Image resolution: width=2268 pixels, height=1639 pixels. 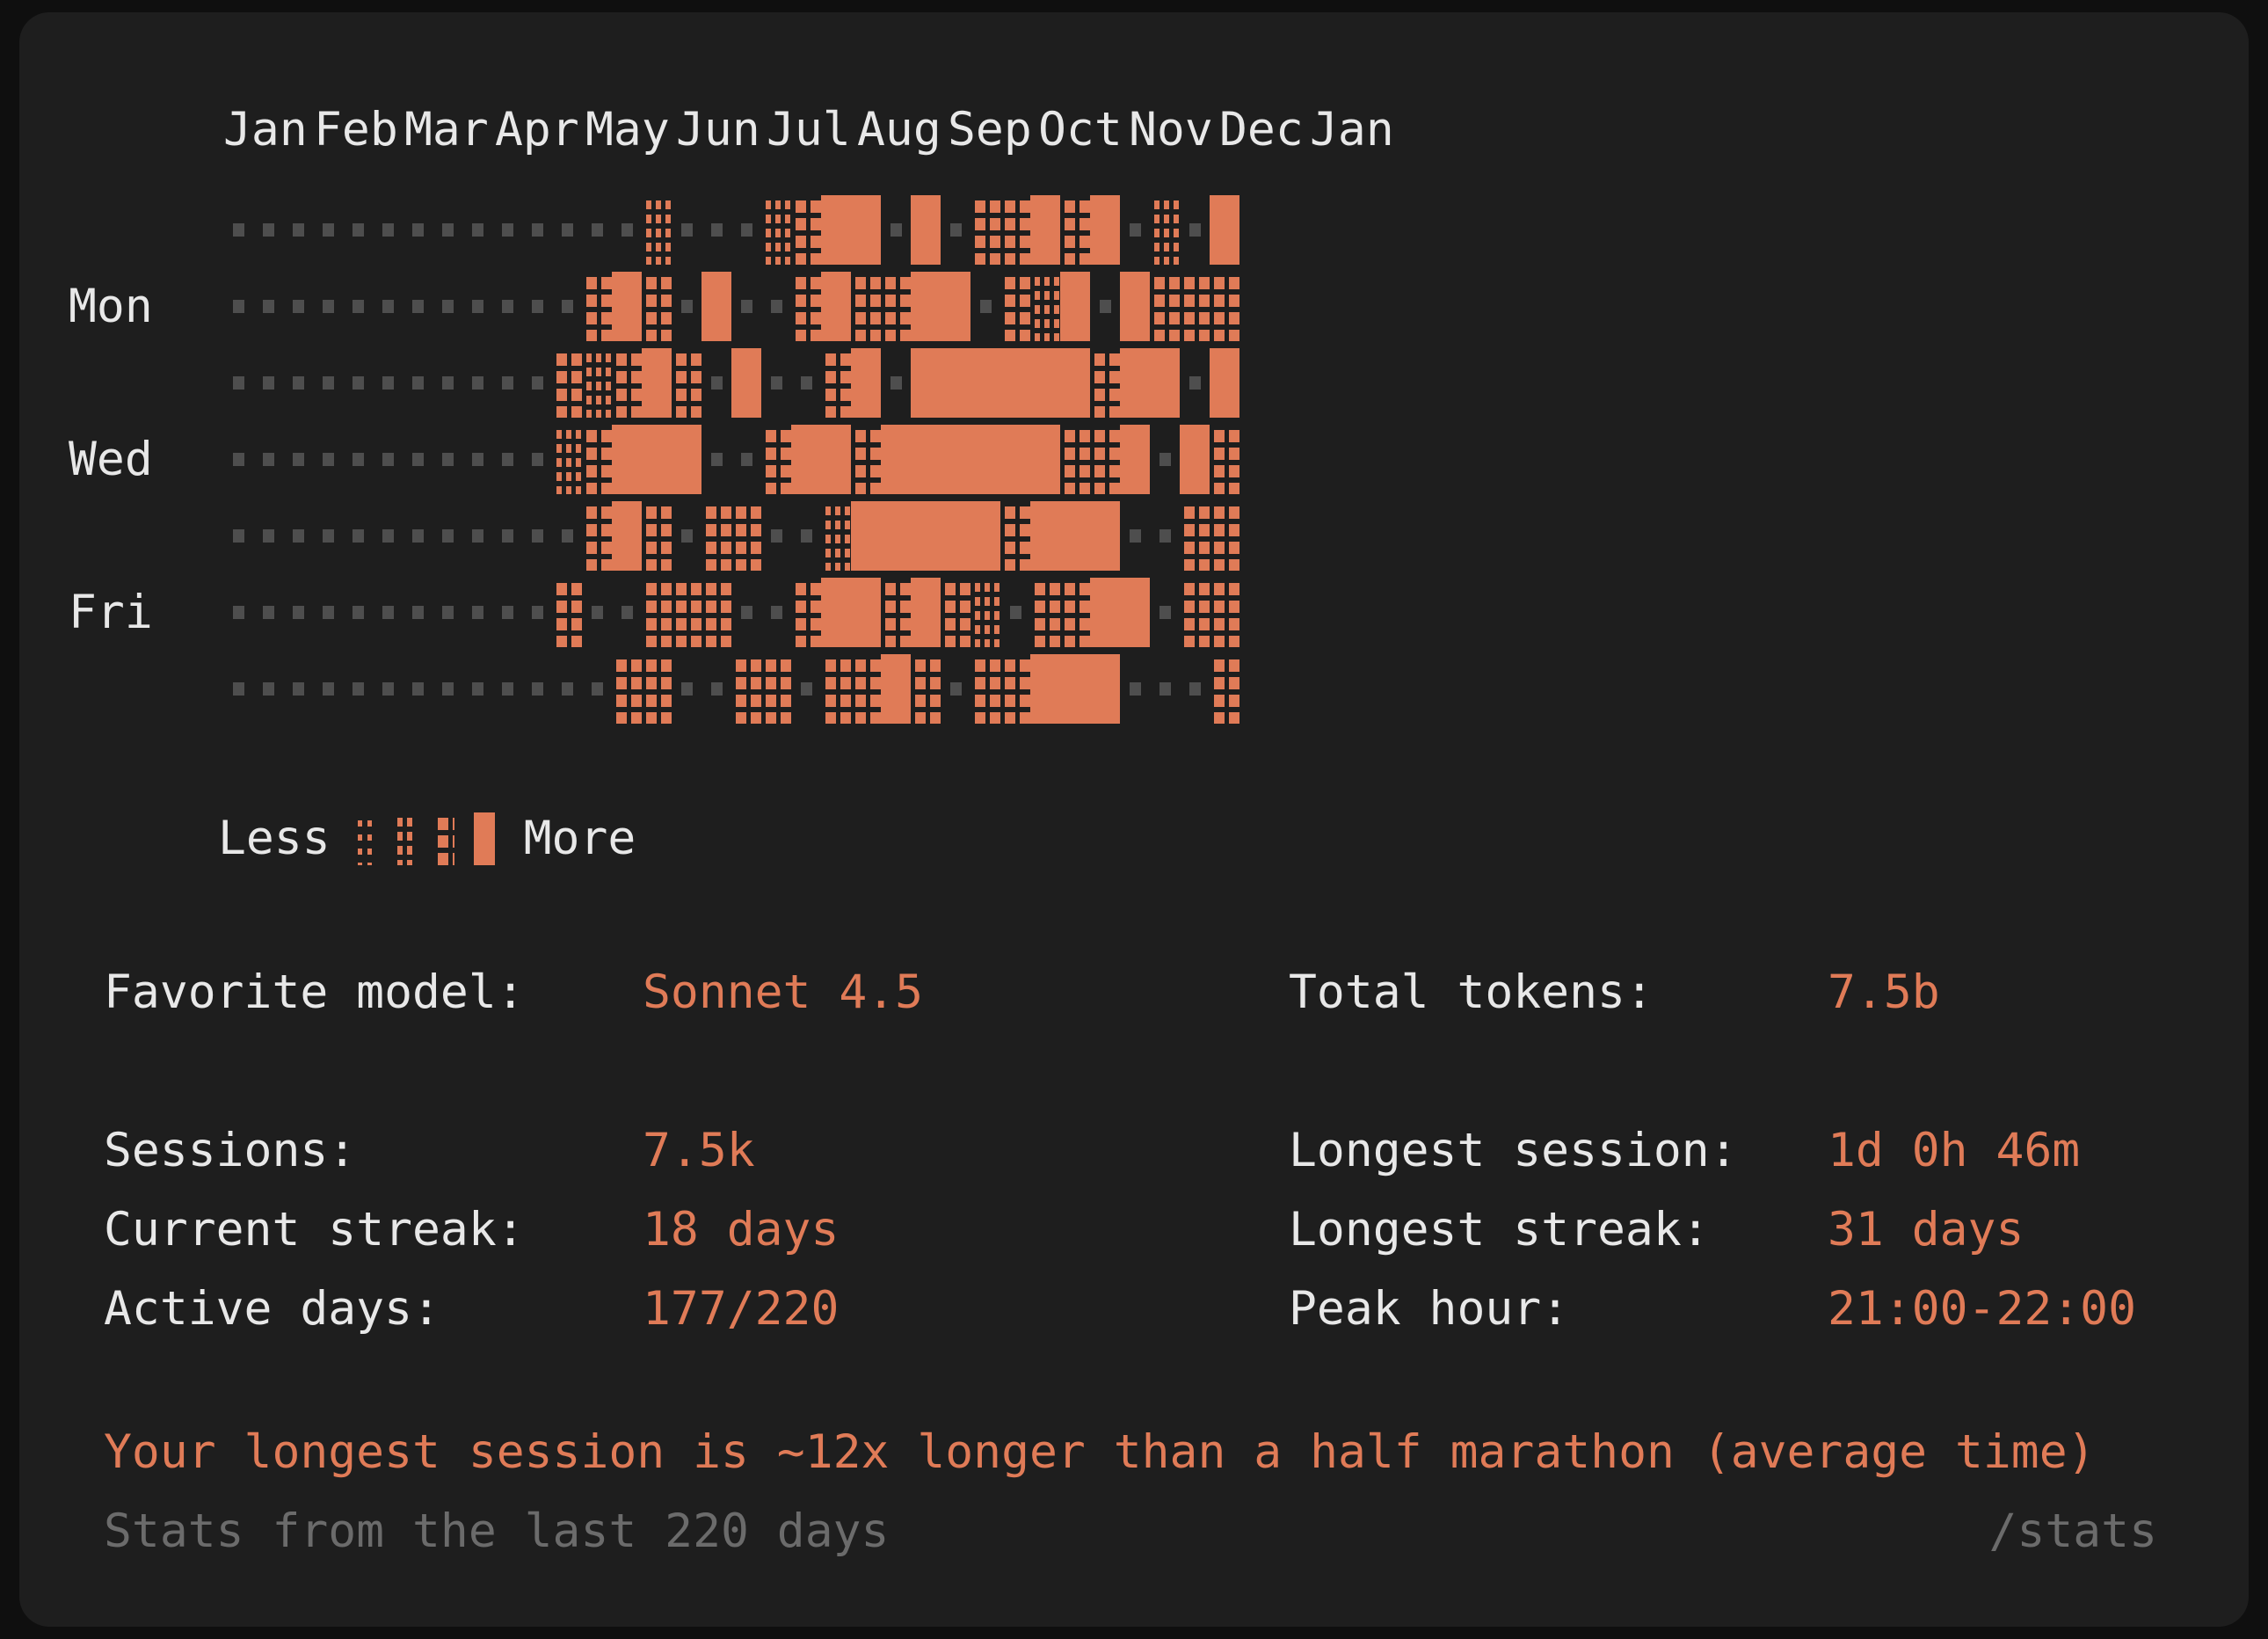 What do you see at coordinates (472, 1230) in the screenshot?
I see `stat-left: Current streak: 18 days` at bounding box center [472, 1230].